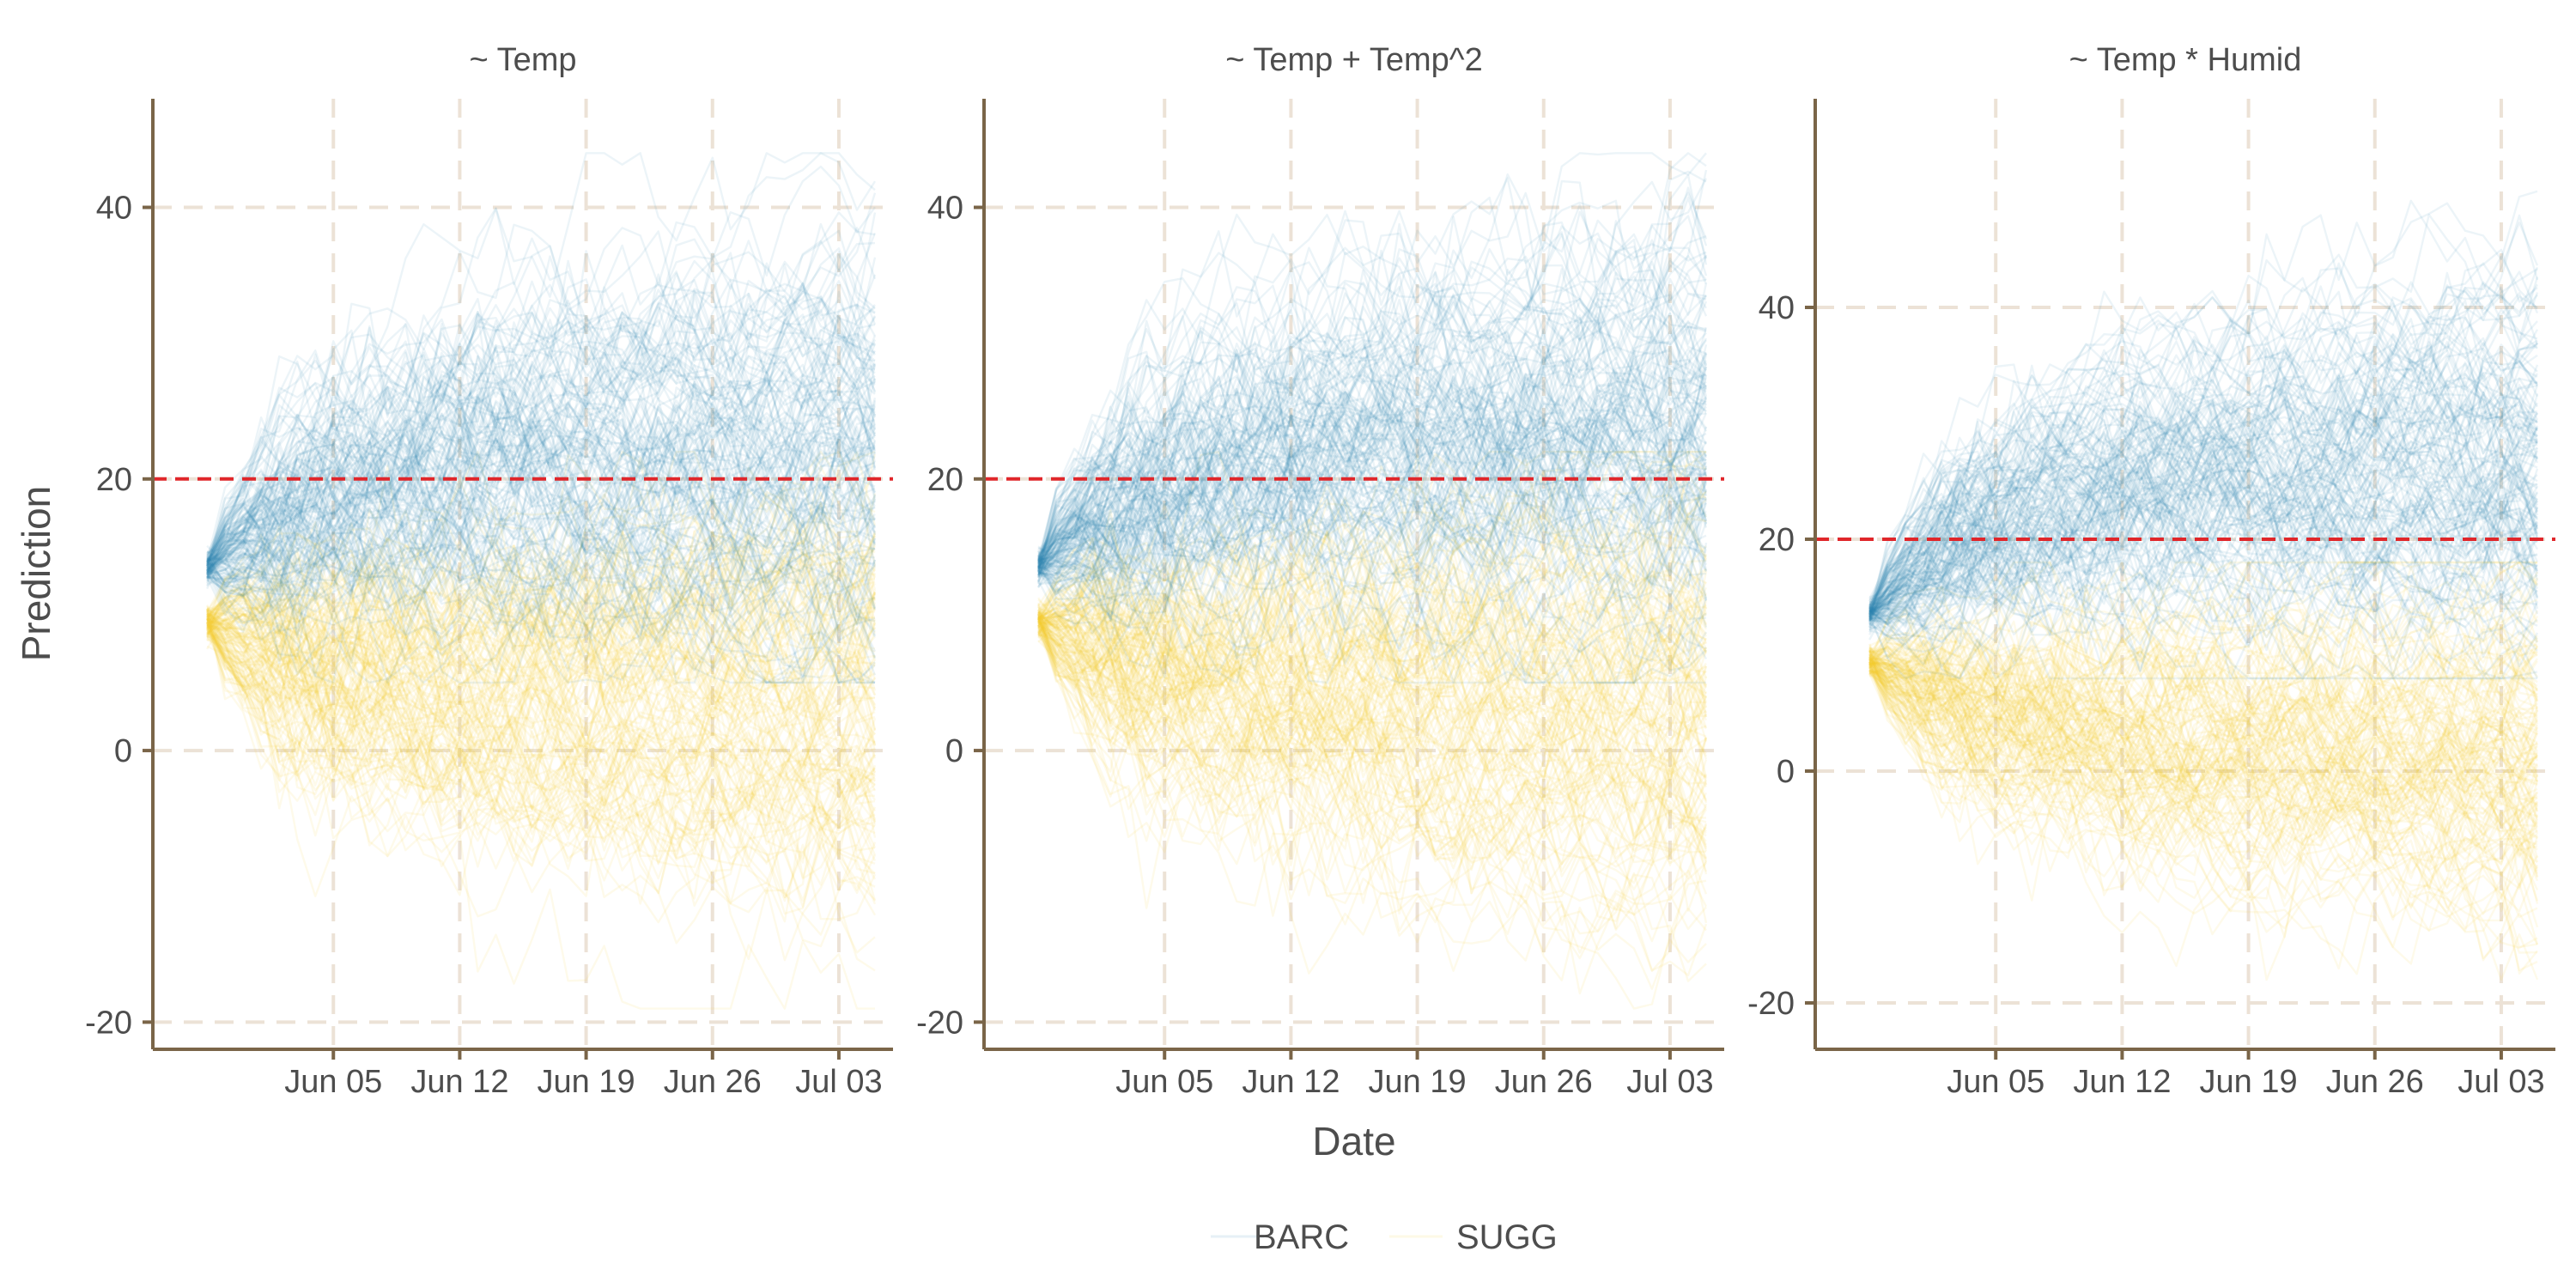 The width and height of the screenshot is (2576, 1288). I want to click on x-tick-label: Jun 19, so click(587, 1082).